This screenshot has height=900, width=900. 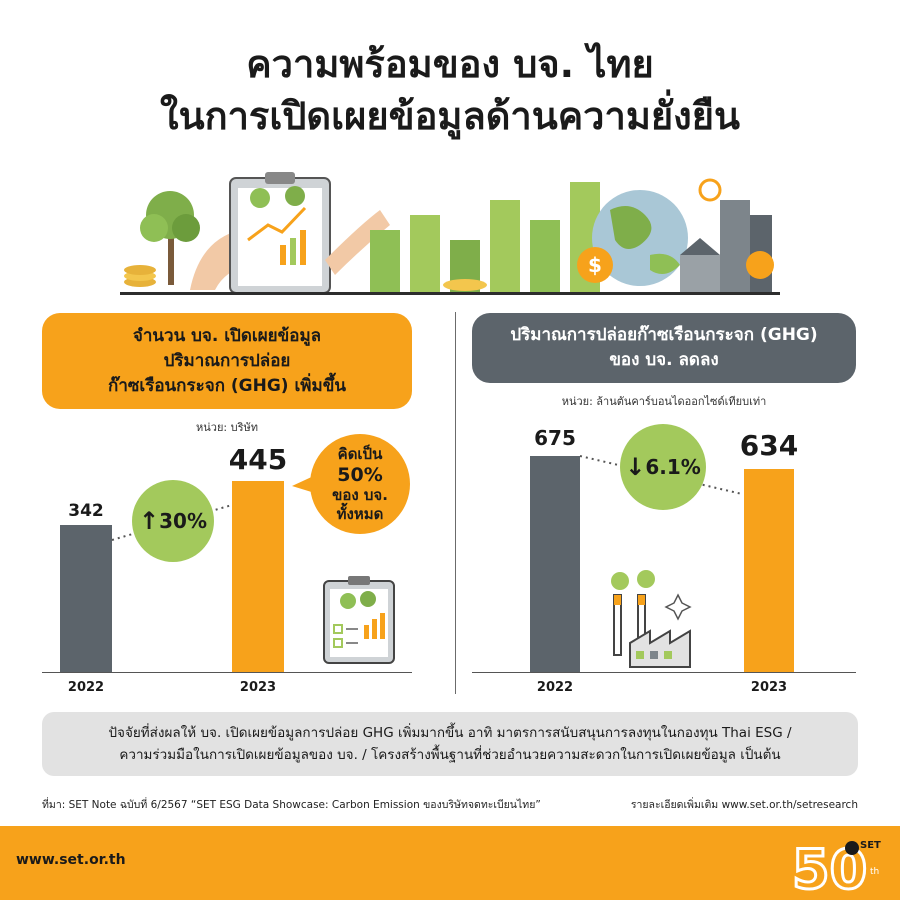 What do you see at coordinates (555, 438) in the screenshot?
I see `bar-value-2022: 675` at bounding box center [555, 438].